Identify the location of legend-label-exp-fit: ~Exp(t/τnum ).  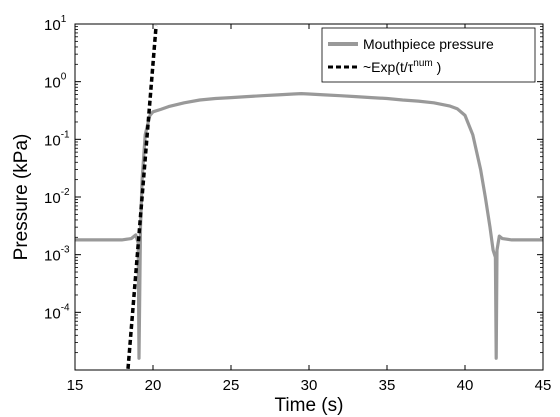
(402, 66).